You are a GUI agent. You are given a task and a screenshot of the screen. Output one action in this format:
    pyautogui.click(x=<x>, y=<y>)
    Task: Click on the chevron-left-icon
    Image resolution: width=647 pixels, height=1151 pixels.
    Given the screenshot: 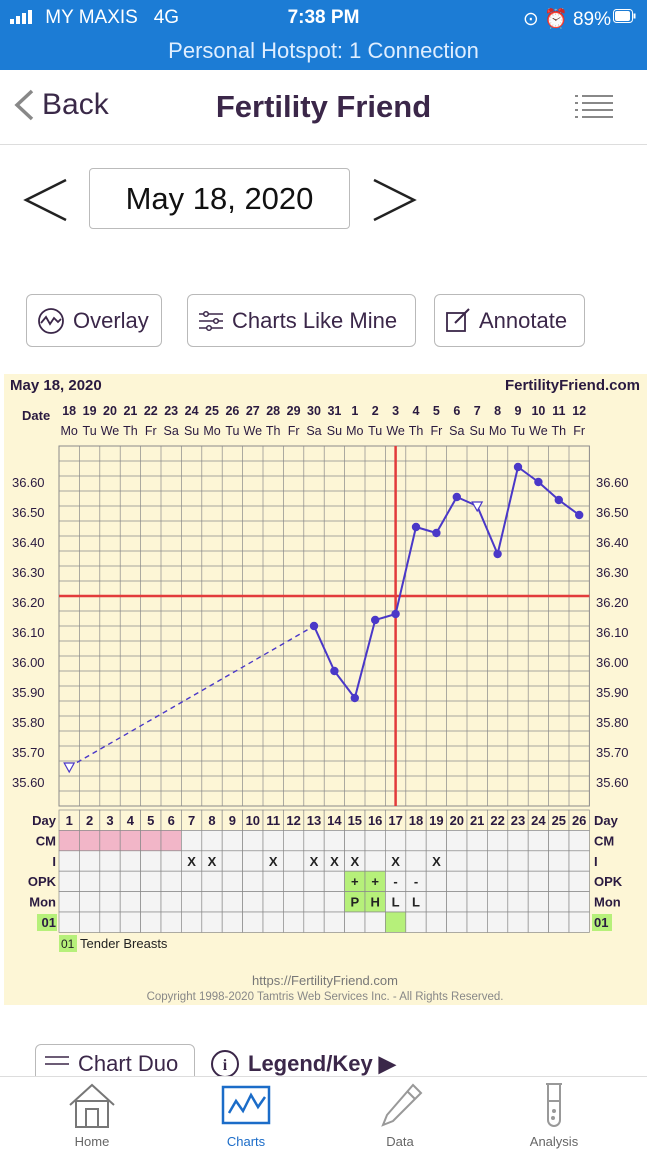 What is the action you would take?
    pyautogui.click(x=24, y=105)
    